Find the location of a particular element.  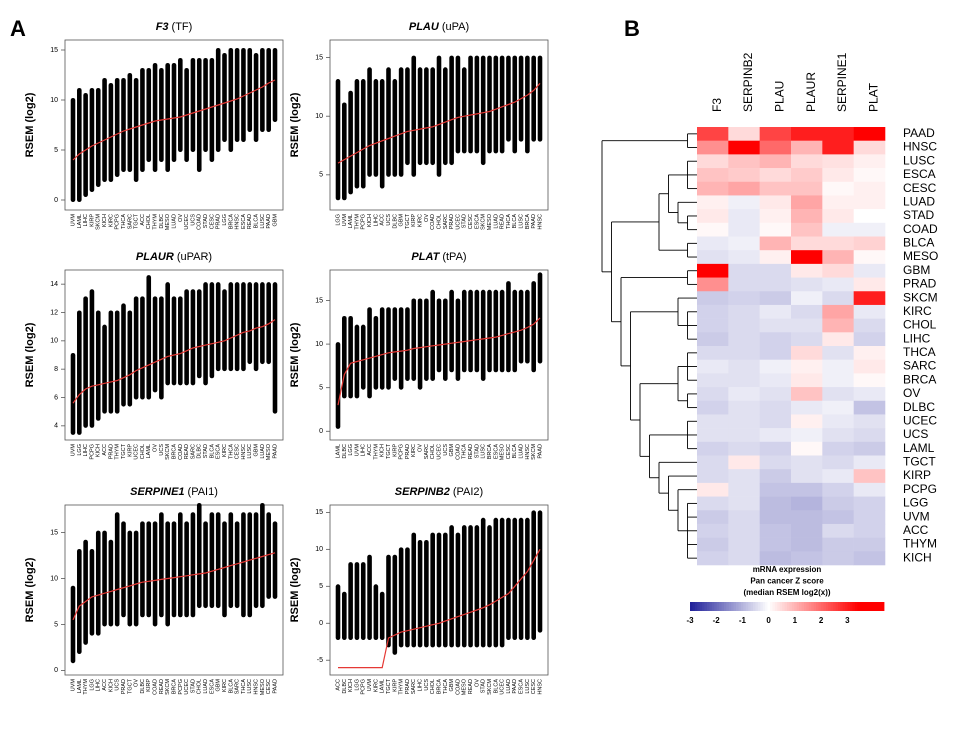

x-tick-label: THYM is located at coordinates (402, 687).